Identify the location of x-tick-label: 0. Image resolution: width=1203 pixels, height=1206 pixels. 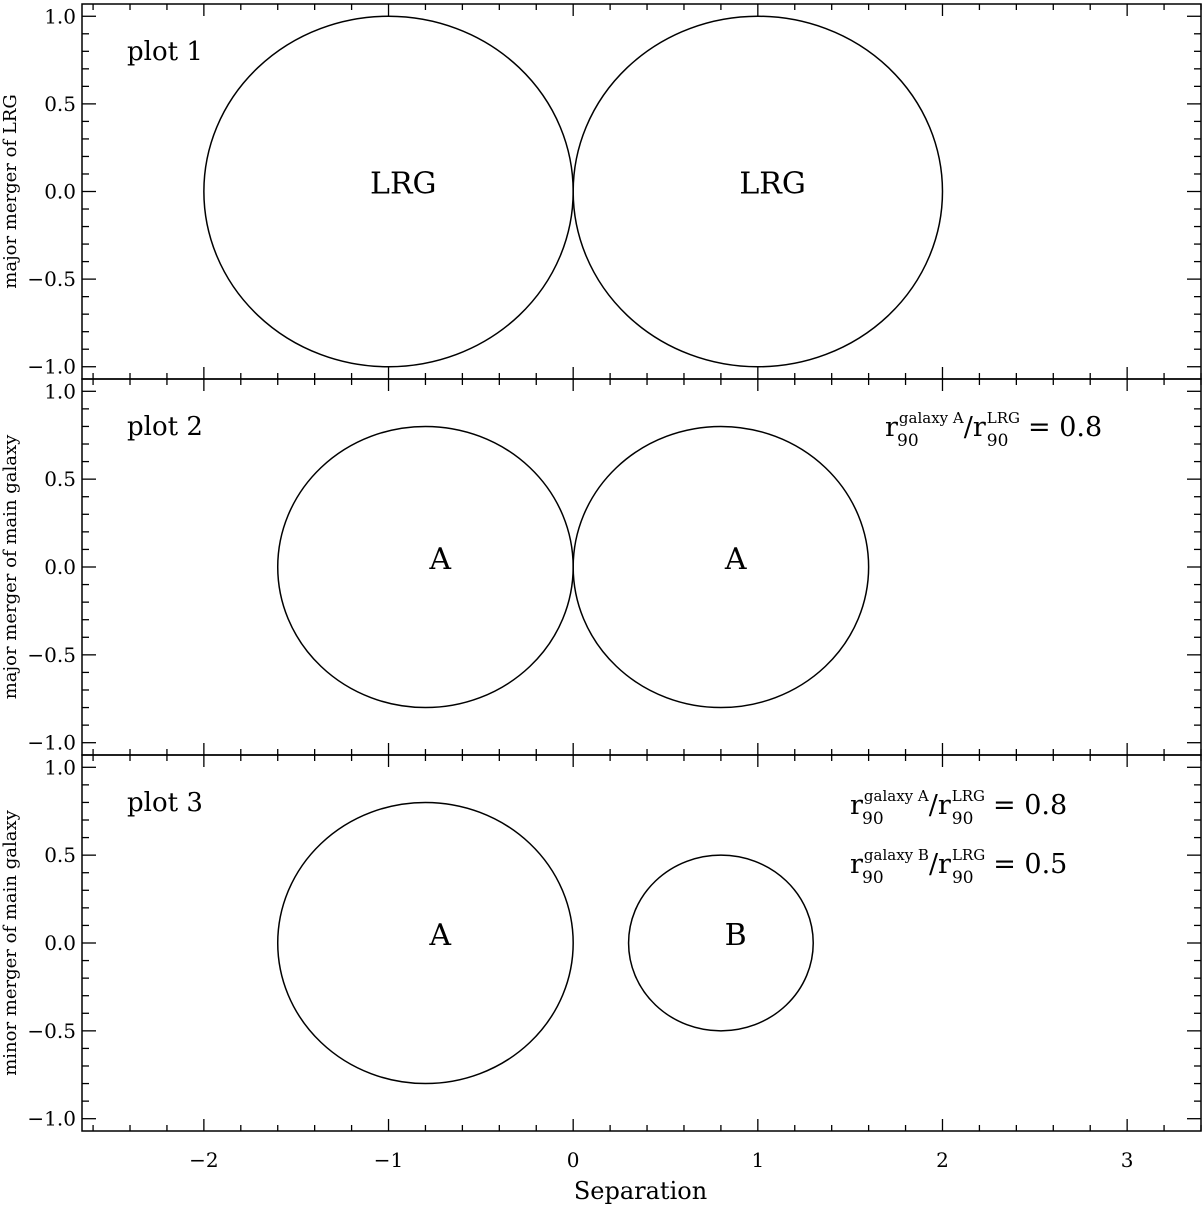
(573, 1160).